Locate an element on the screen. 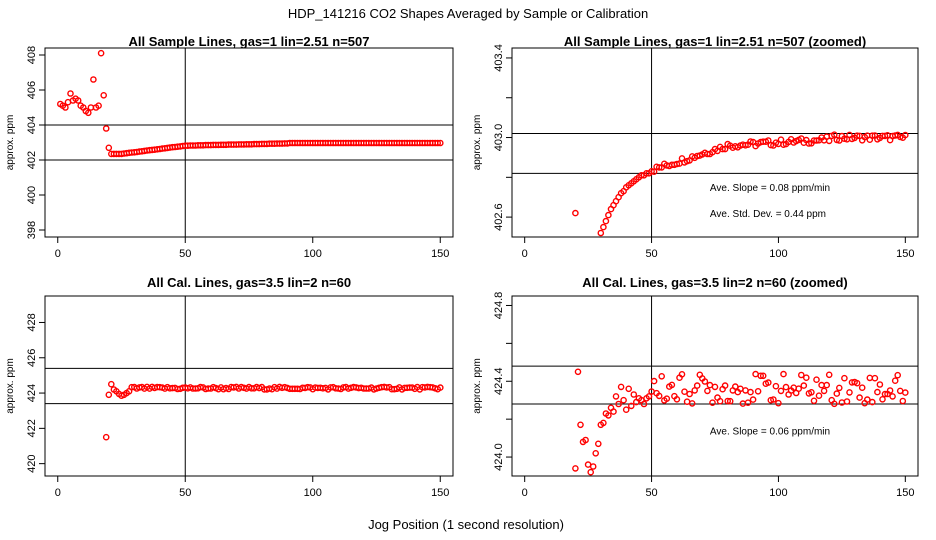  y-tick-label: 398 is located at coordinates (32, 230).